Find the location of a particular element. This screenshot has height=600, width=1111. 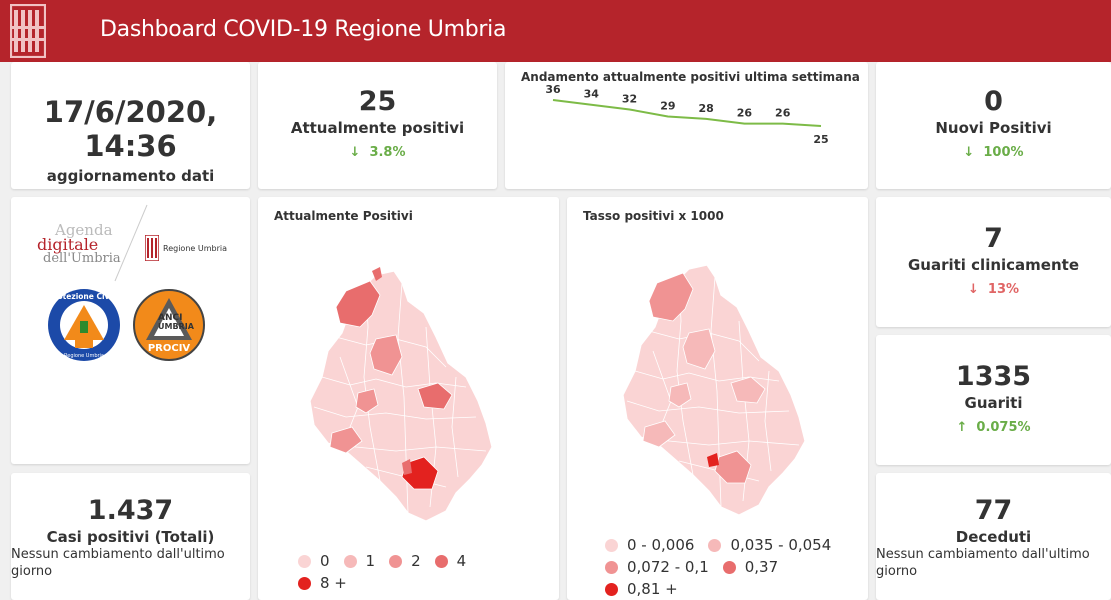

trend-point-label: 32 is located at coordinates (629, 98).